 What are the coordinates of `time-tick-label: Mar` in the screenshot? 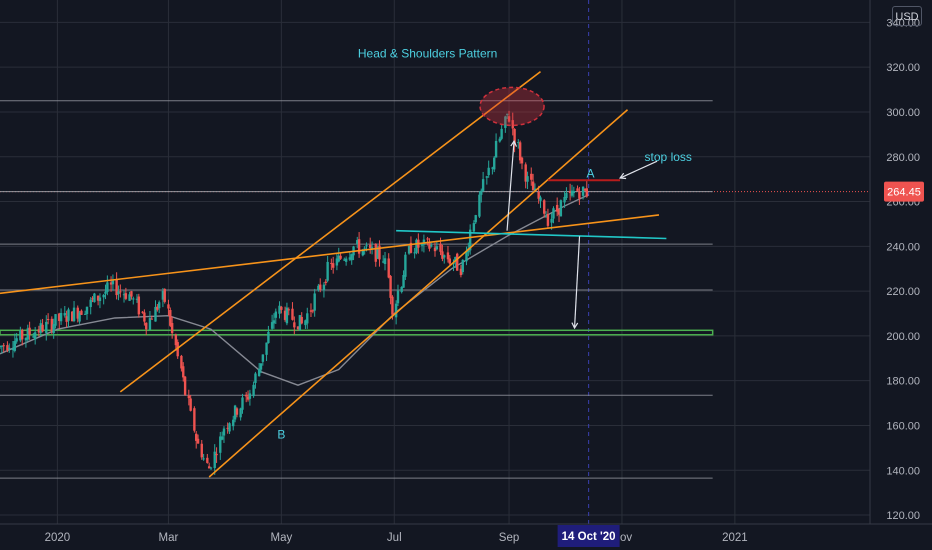 It's located at (169, 538).